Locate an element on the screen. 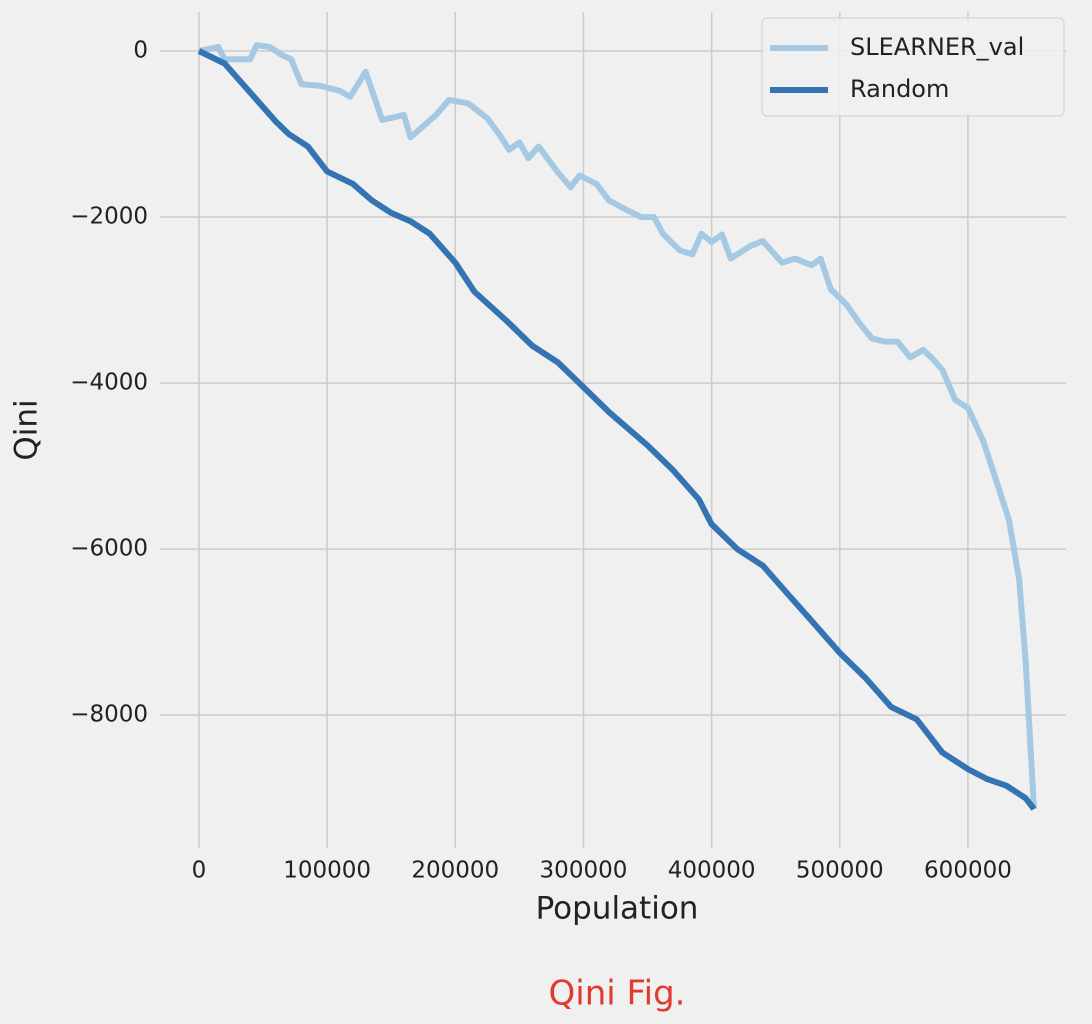  caption: Qini Fig. is located at coordinates (617, 994).